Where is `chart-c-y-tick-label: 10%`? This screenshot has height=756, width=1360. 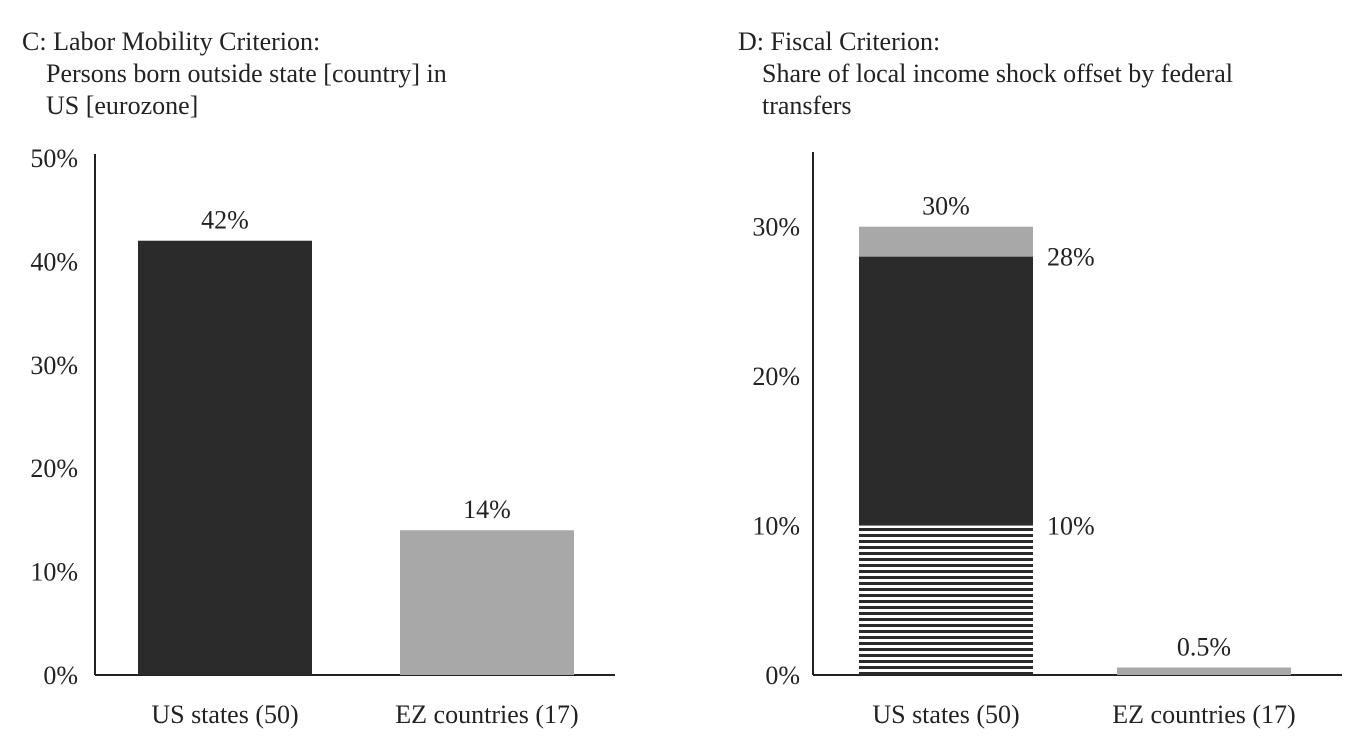
chart-c-y-tick-label: 10% is located at coordinates (54, 572).